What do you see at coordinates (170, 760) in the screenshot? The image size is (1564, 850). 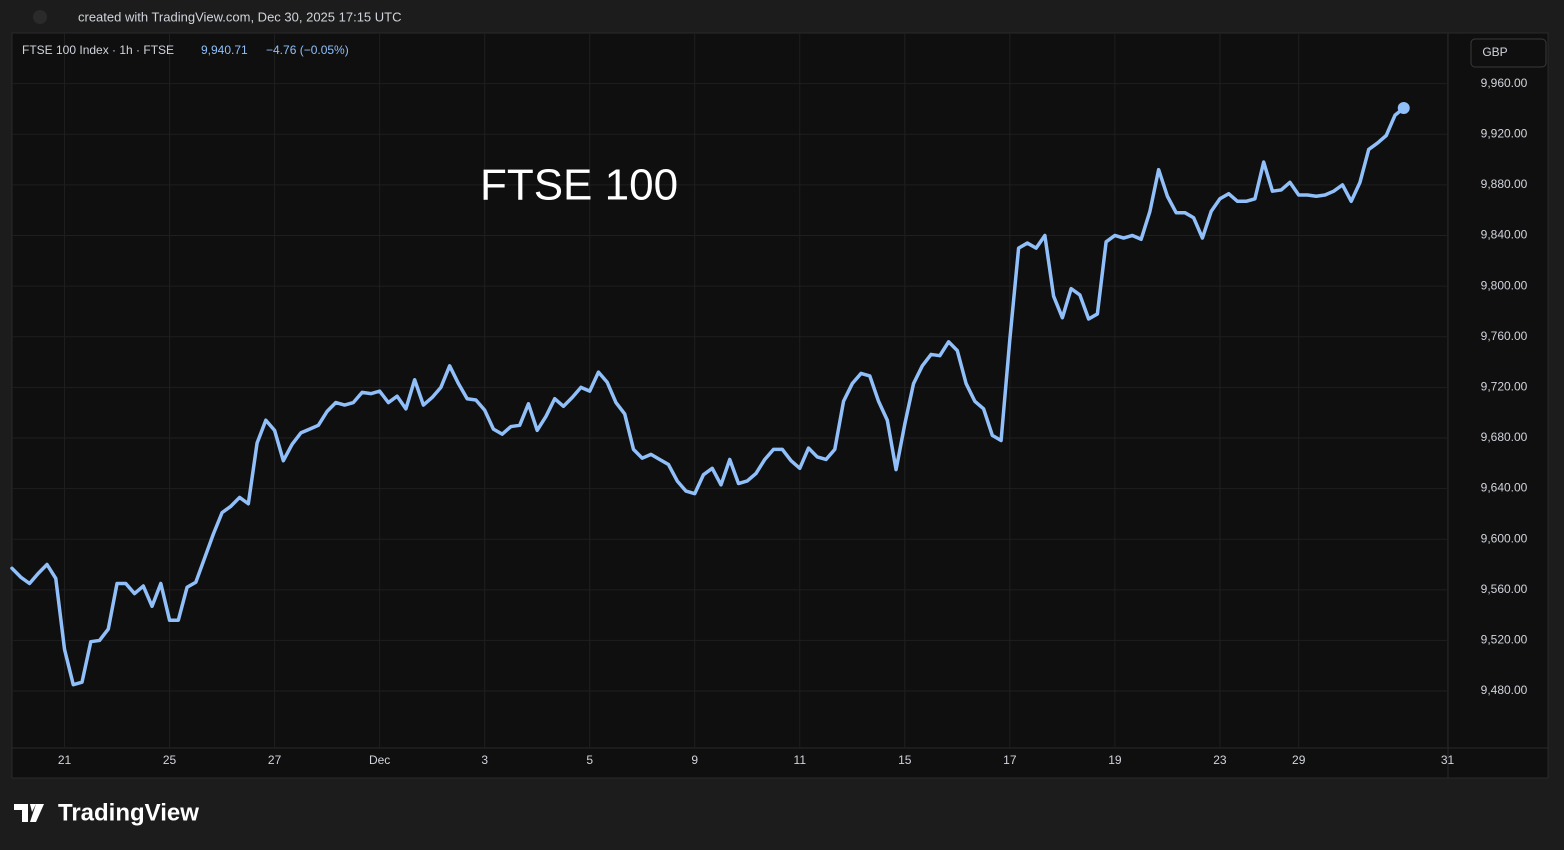 I see `x-tick-label: 25` at bounding box center [170, 760].